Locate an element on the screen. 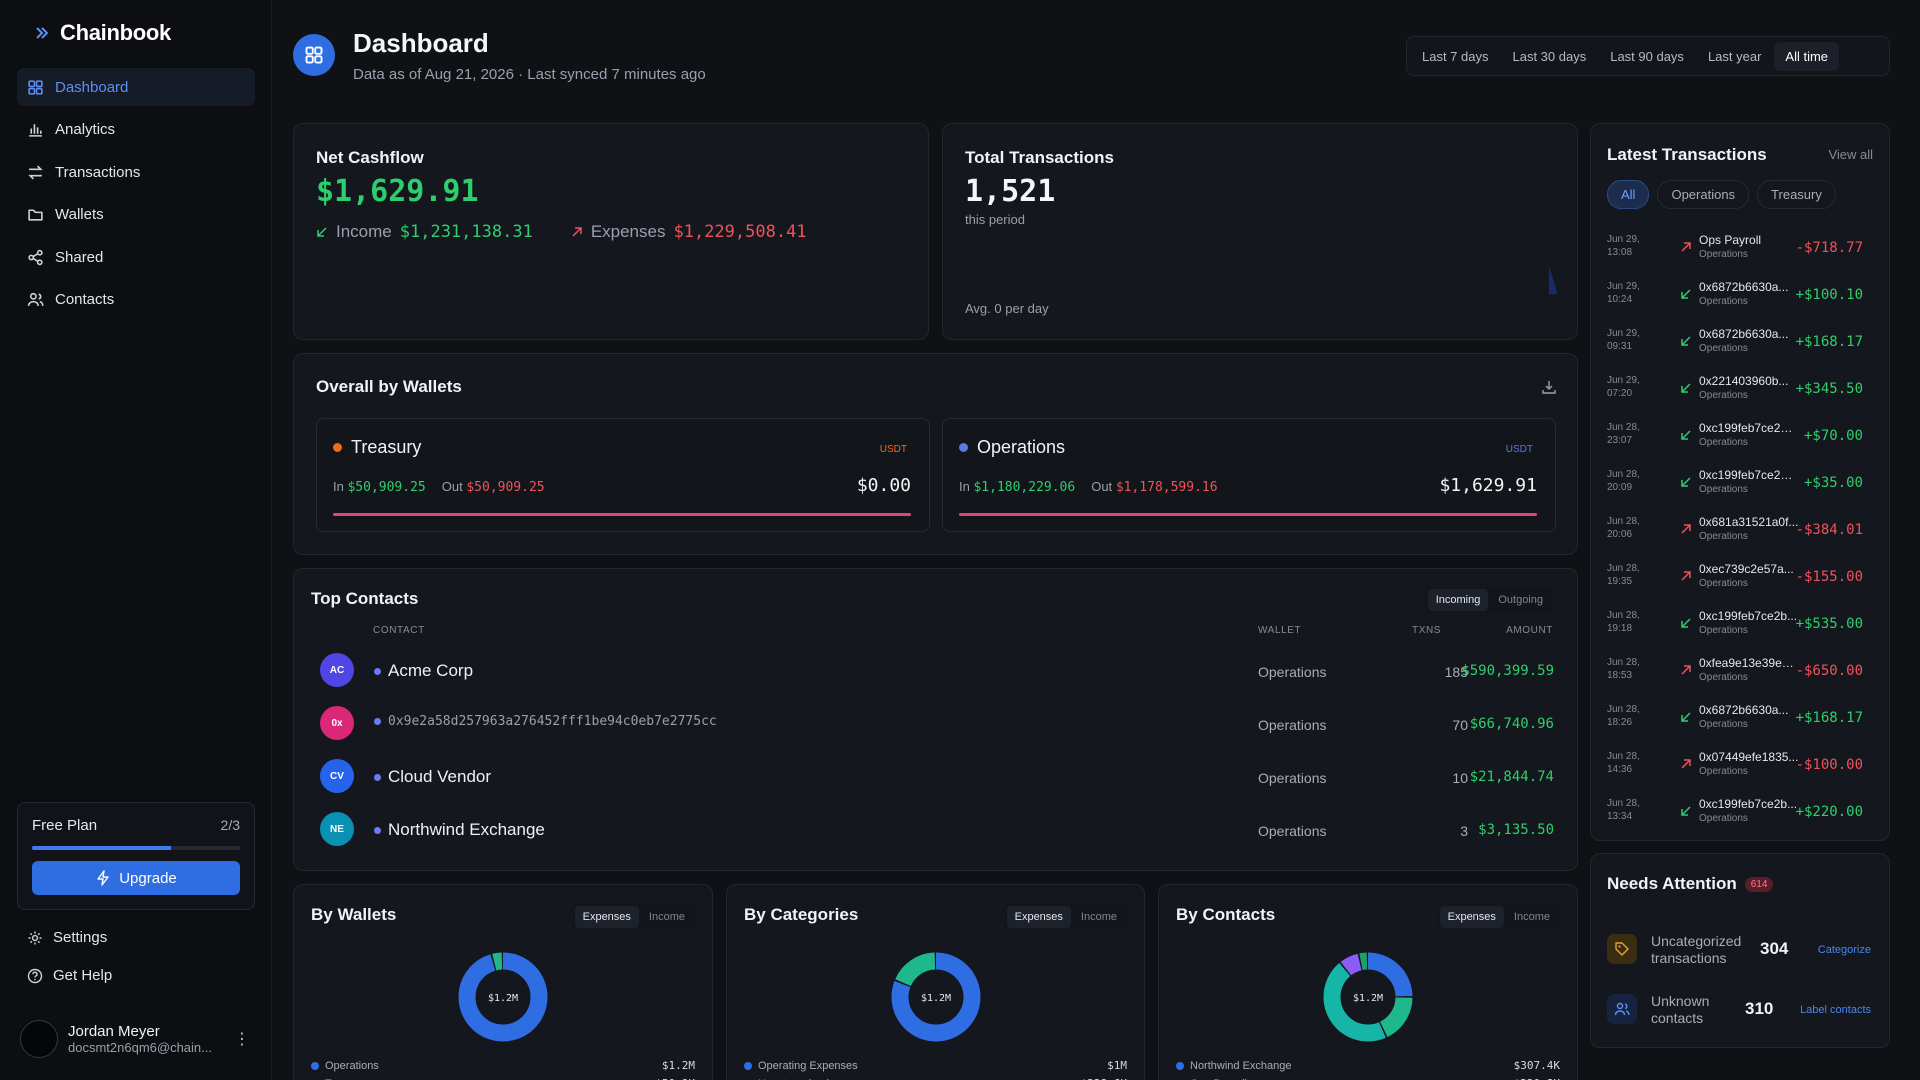  user-profile: Jordan Meyer docsmt2n6qm6@chain... ⋮ is located at coordinates (135, 1039).